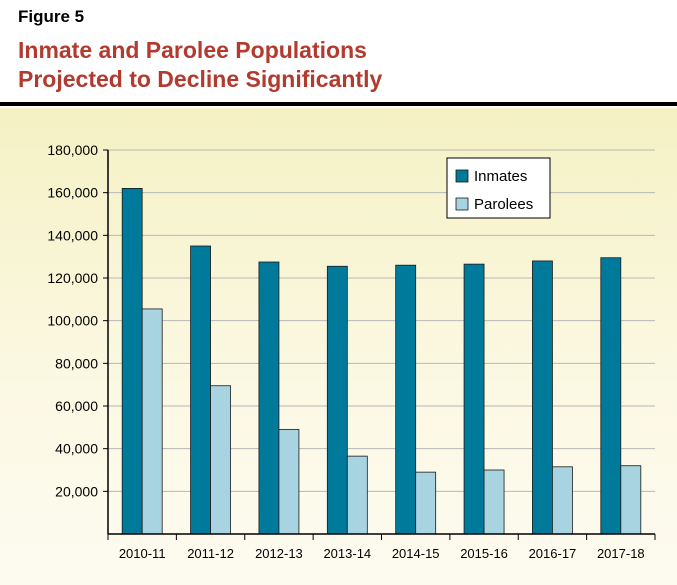  Describe the element at coordinates (210, 553) in the screenshot. I see `x-tick-label: 2011-12` at that location.